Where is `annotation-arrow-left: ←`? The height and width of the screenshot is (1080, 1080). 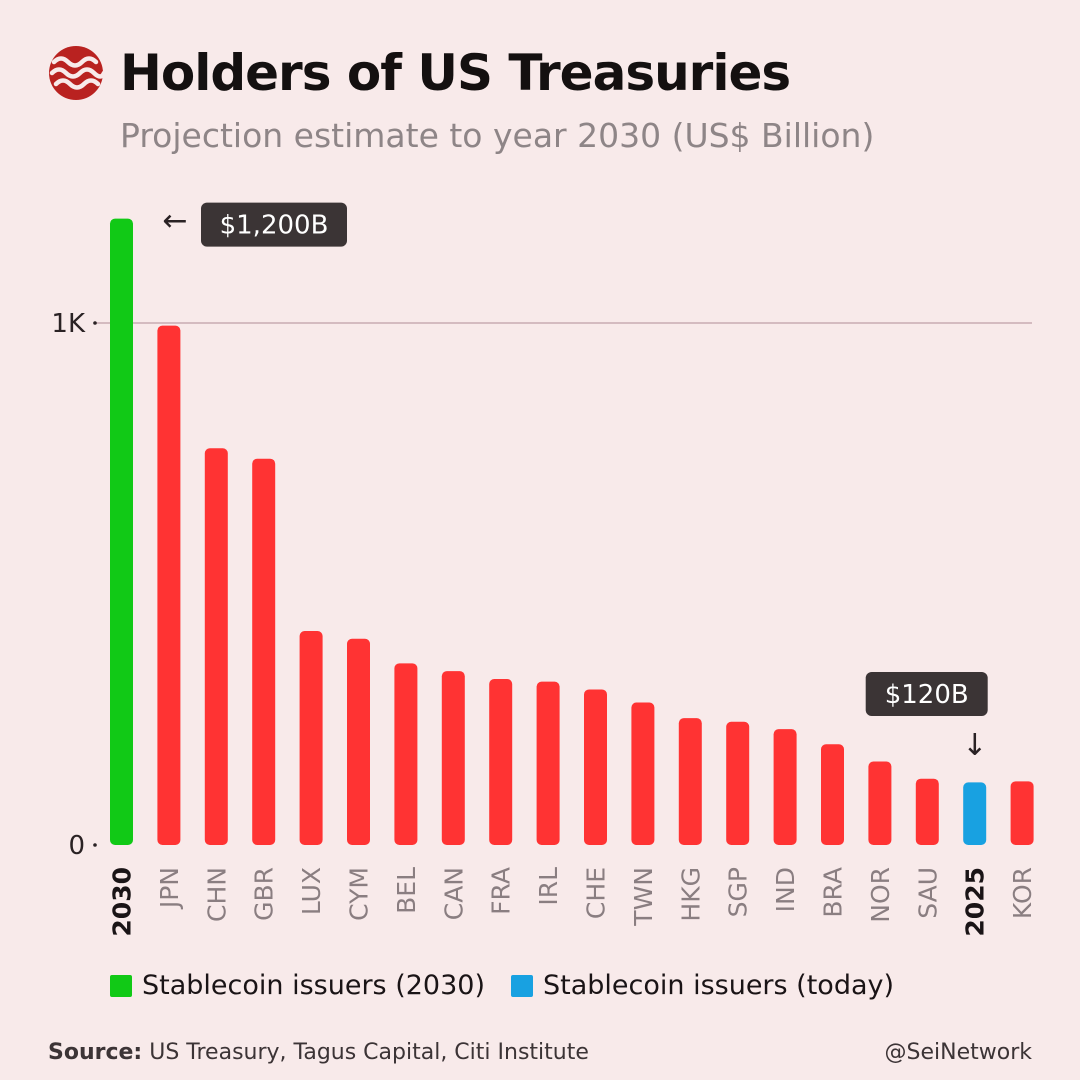
annotation-arrow-left: ← is located at coordinates (174, 221).